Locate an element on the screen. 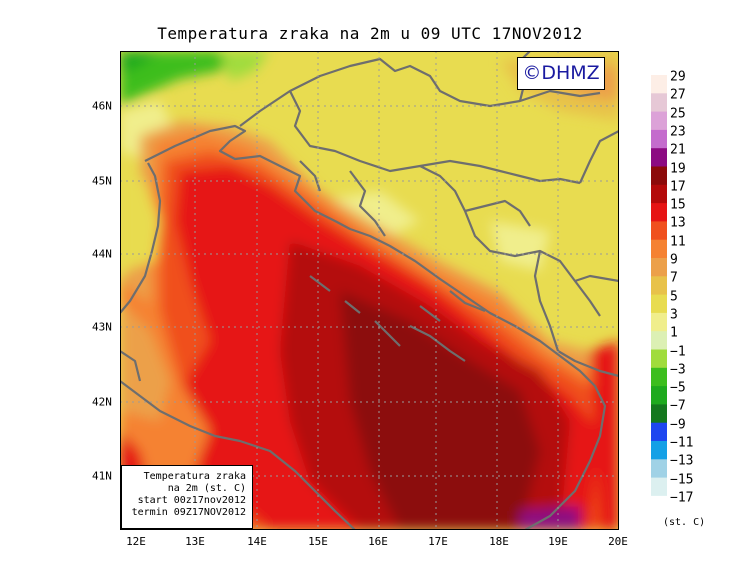 The image size is (740, 582). lat-tick: 45N is located at coordinates (102, 181).